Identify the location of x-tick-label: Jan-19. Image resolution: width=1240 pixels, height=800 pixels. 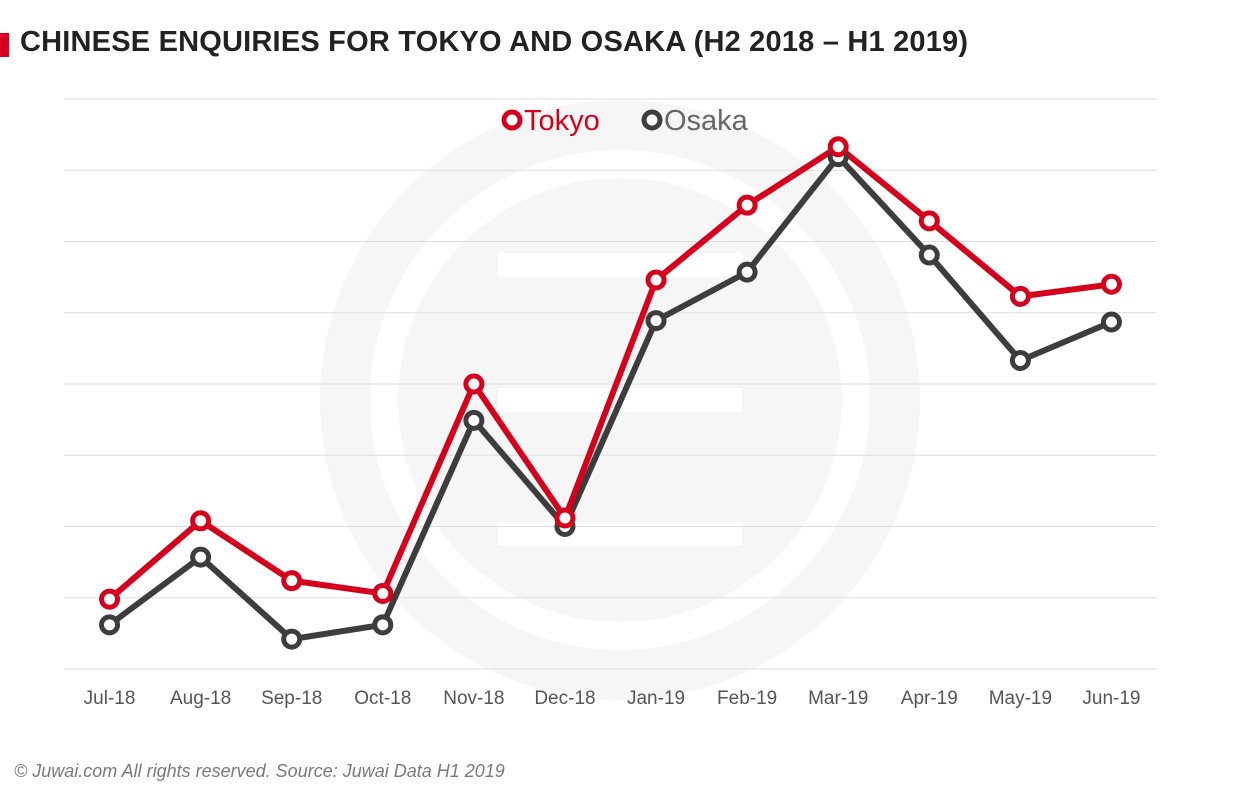
(656, 698).